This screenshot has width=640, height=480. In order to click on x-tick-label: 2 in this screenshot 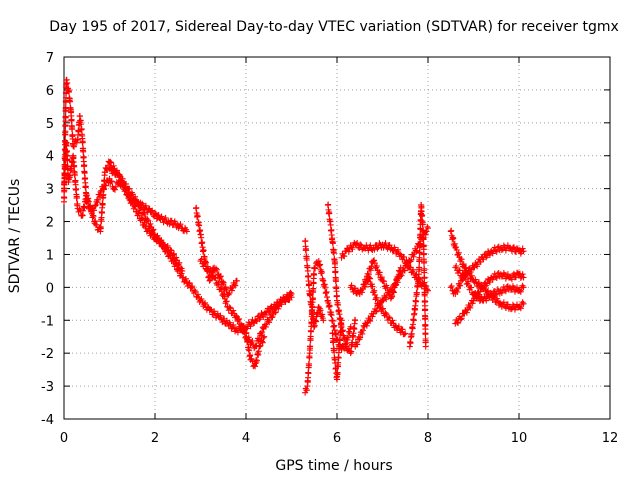, I will do `click(155, 438)`.